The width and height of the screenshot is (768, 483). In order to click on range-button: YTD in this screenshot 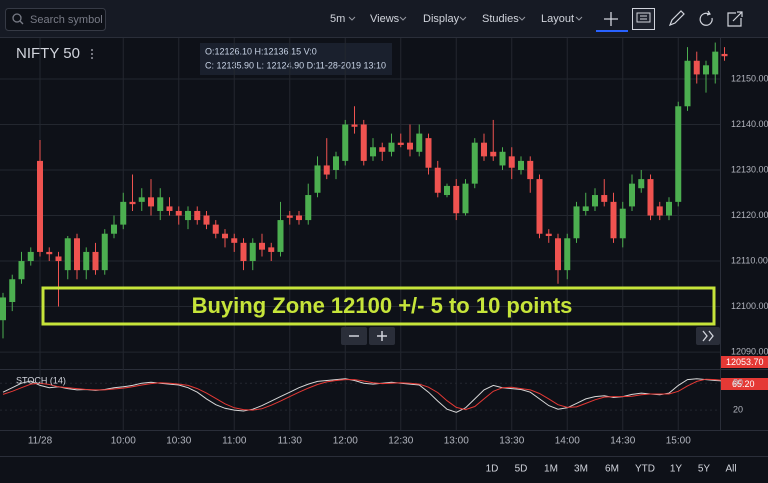, I will do `click(645, 469)`.